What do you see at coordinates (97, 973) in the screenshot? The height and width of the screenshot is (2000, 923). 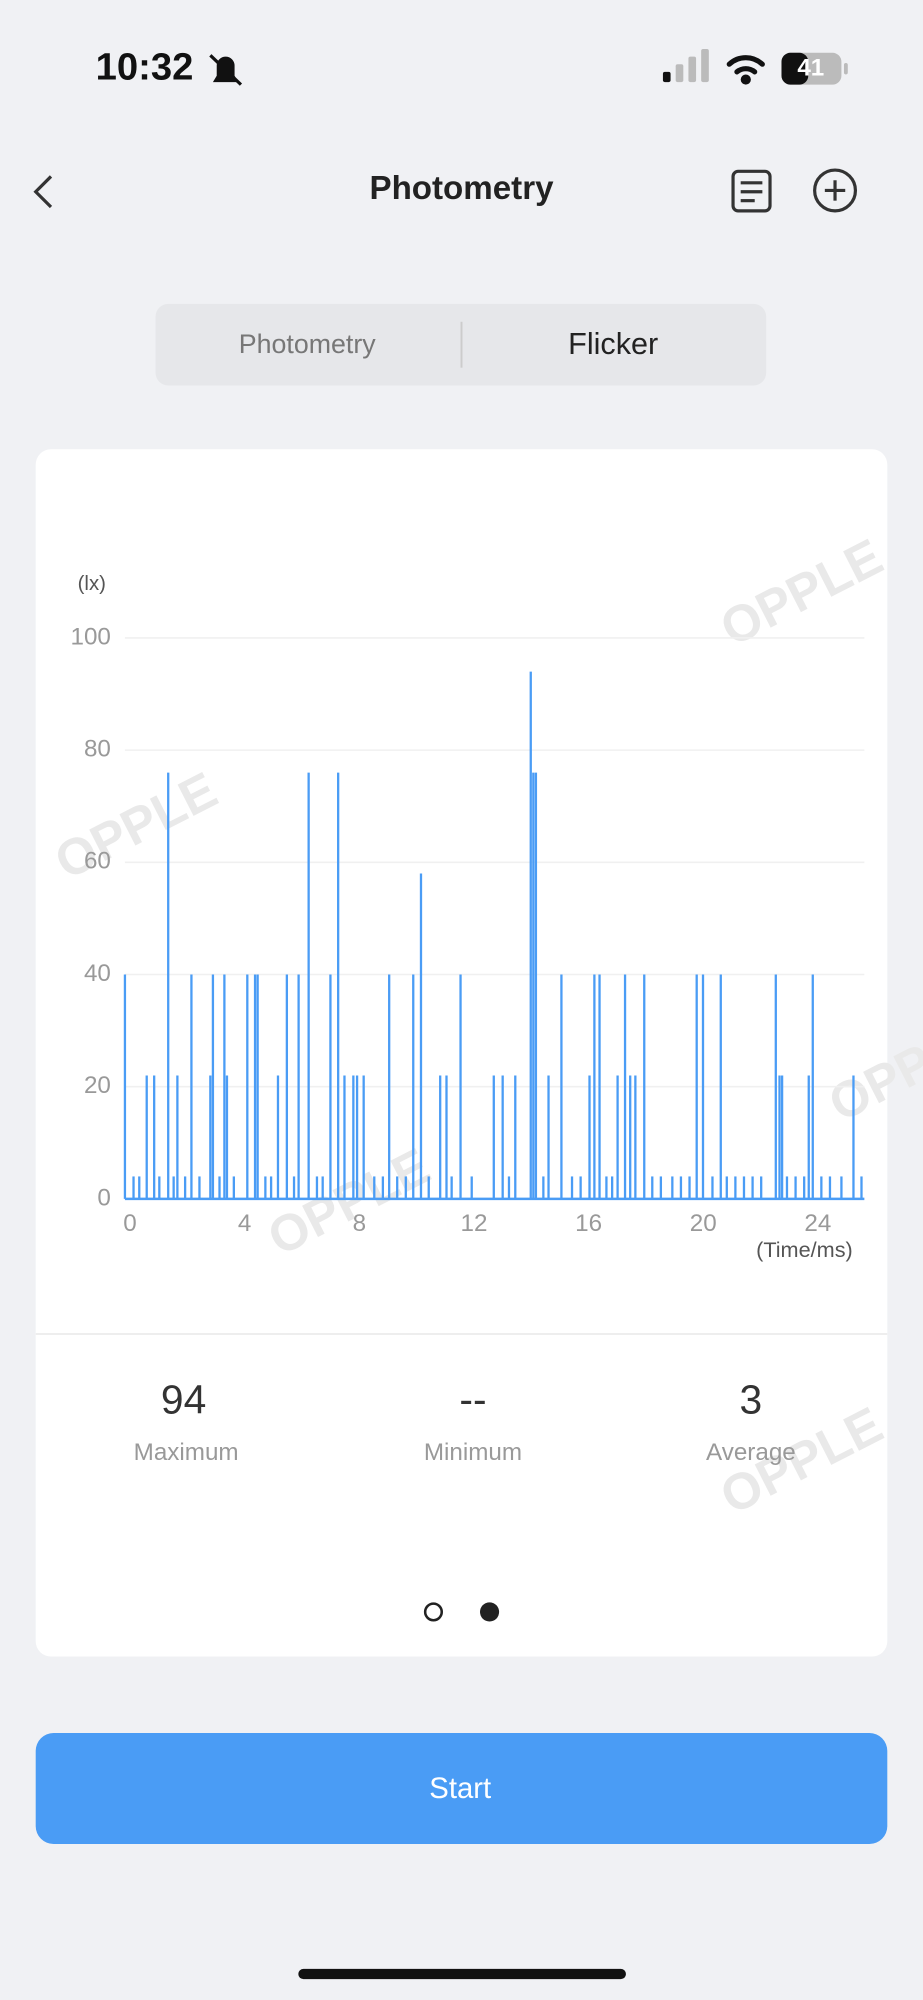 I see `y-tick-label: 40` at bounding box center [97, 973].